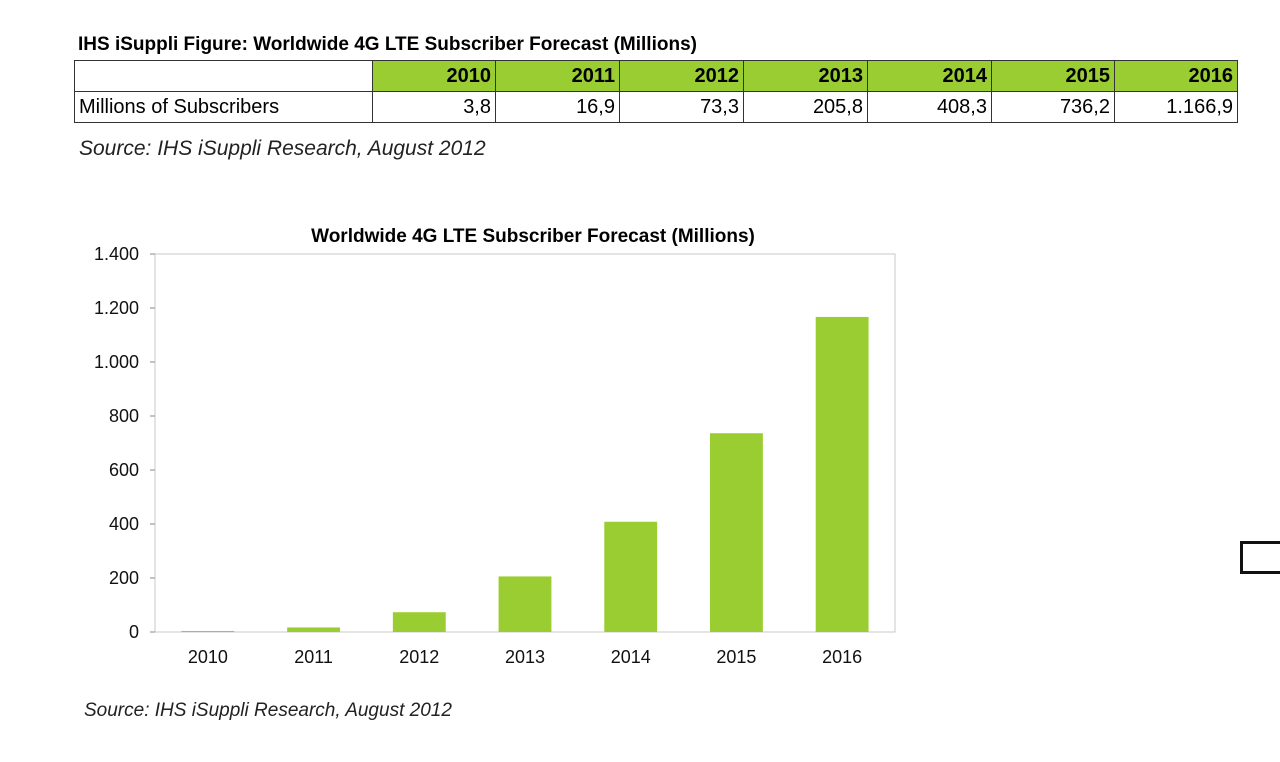 This screenshot has height=762, width=1280. I want to click on y-tick-label: 0, so click(134, 632).